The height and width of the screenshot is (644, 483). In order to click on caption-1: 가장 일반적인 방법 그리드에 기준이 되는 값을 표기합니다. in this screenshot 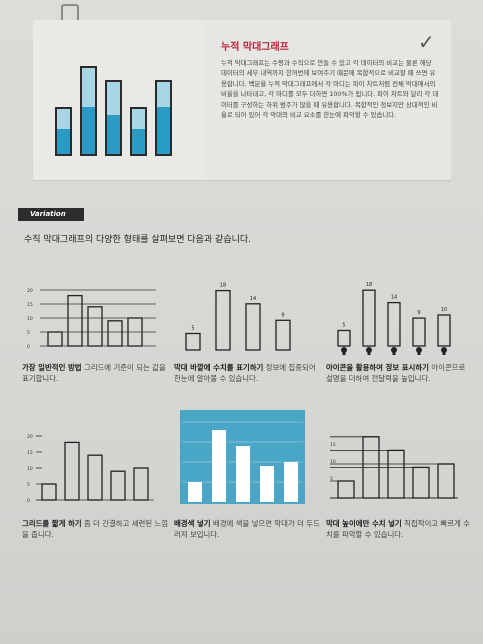, I will do `click(94, 373)`.